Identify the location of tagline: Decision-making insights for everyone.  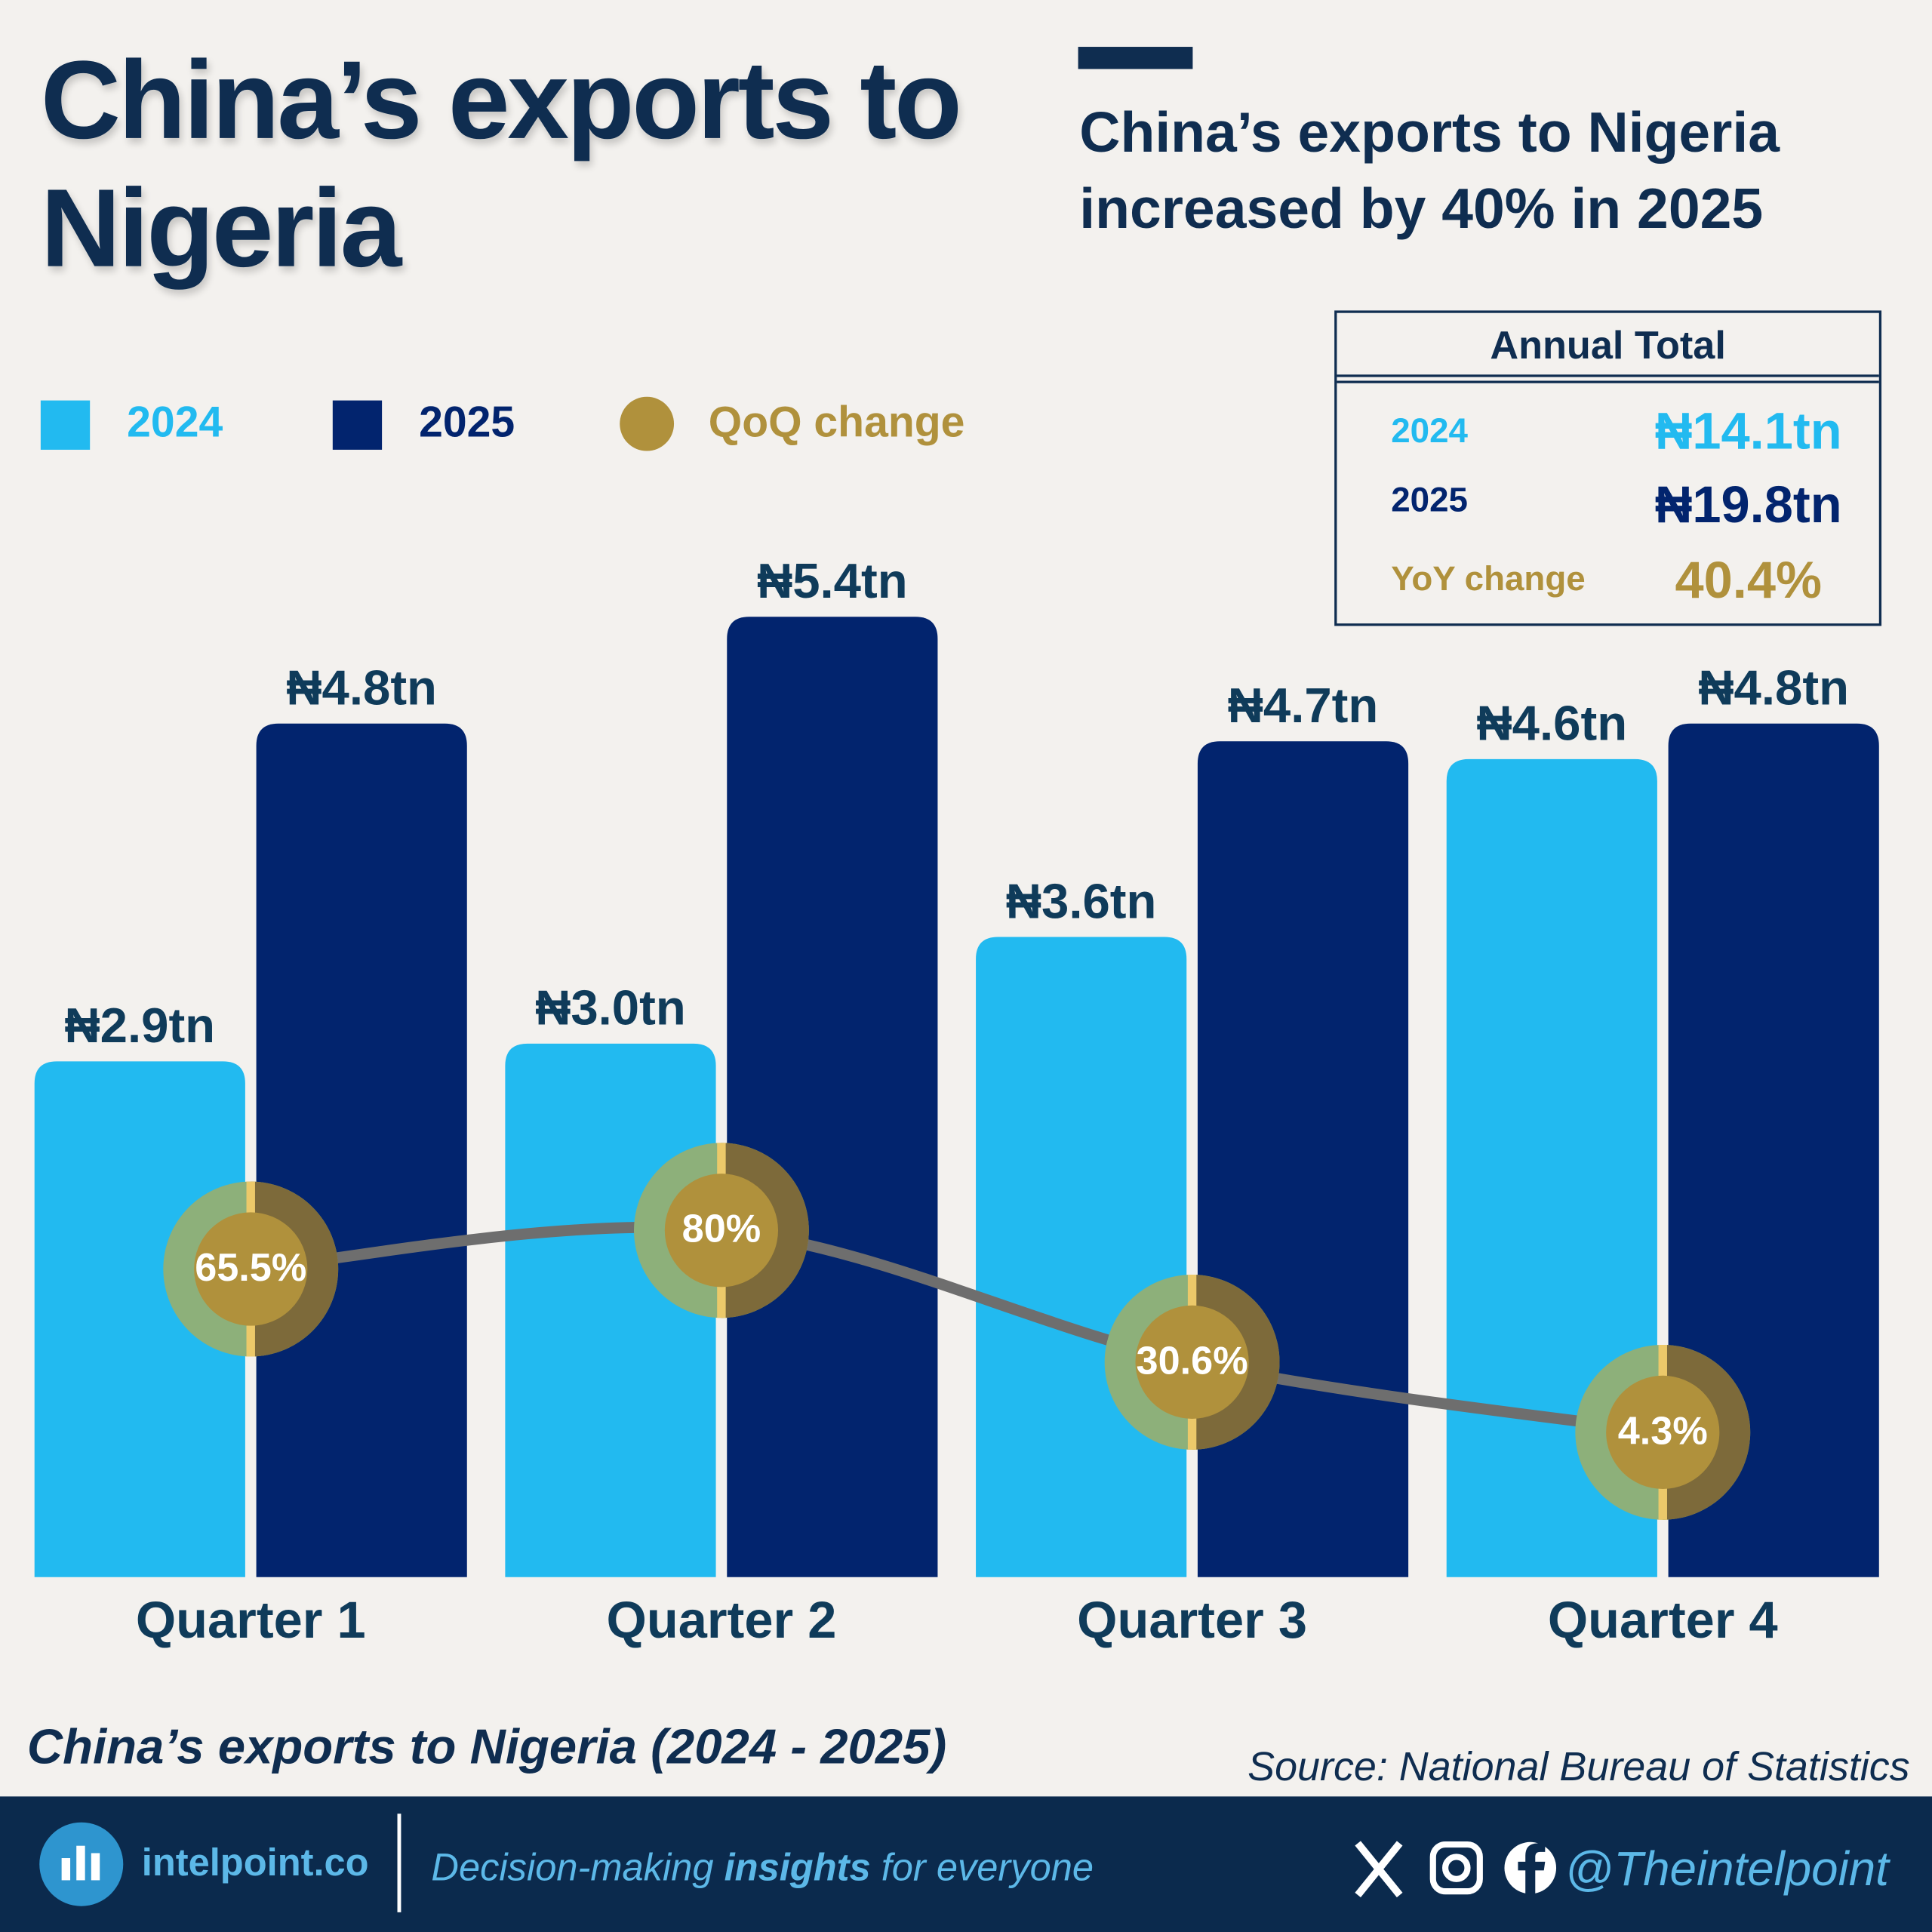
(762, 1868).